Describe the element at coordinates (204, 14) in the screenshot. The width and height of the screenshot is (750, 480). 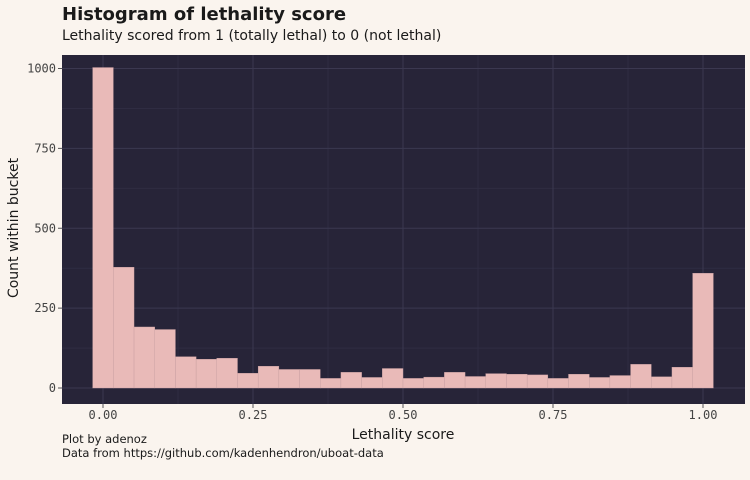
I see `chart-title: Histogram of lethality score` at that location.